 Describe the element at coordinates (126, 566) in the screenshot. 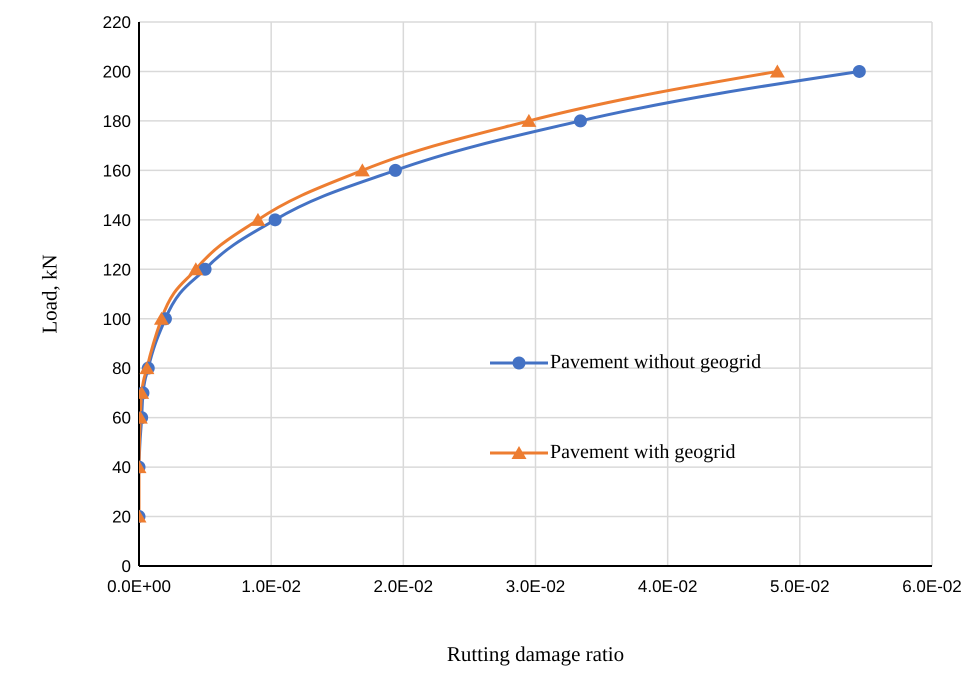

I see `y-tick-label: 0` at that location.